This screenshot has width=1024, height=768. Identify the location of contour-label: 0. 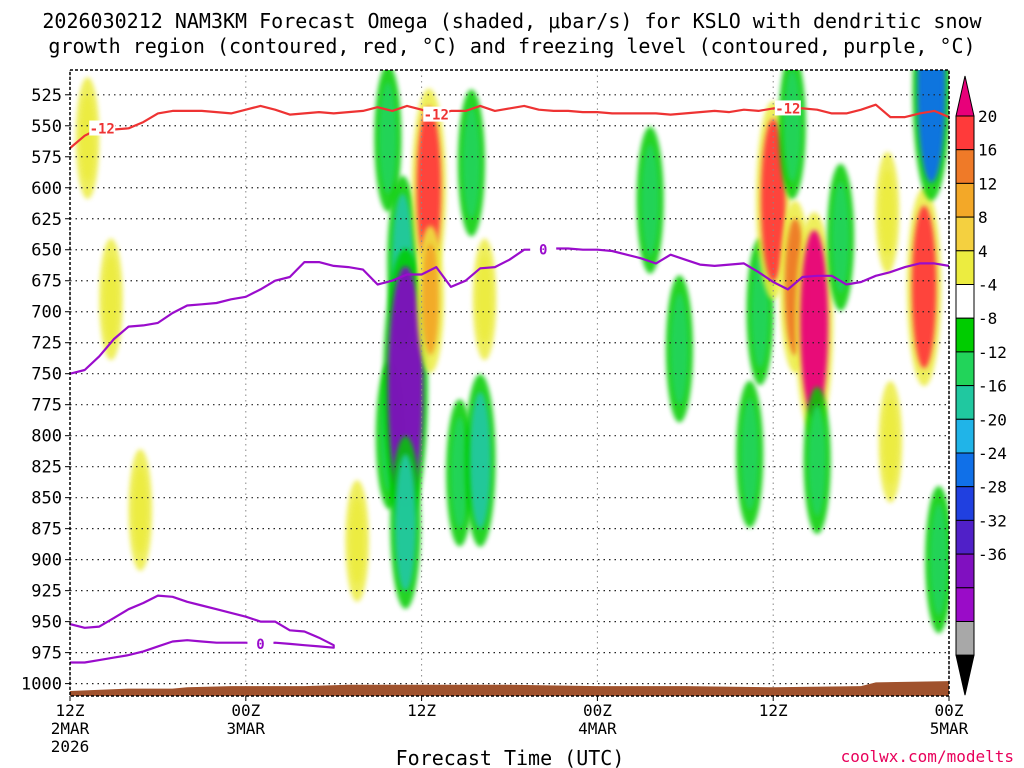
(543, 250).